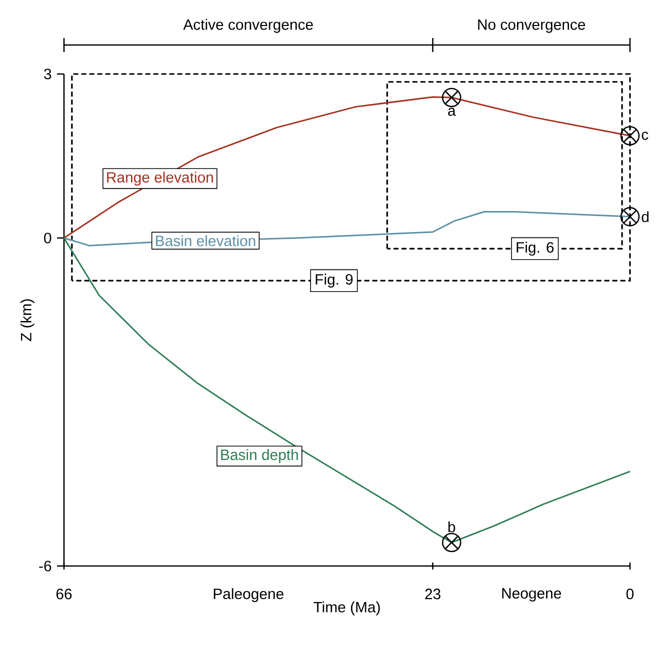  I want to click on text: No convergence, so click(532, 26).